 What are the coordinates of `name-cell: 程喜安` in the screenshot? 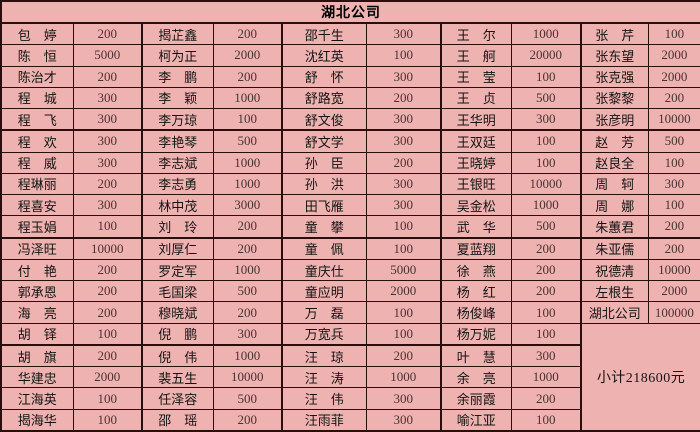 It's located at (37, 205).